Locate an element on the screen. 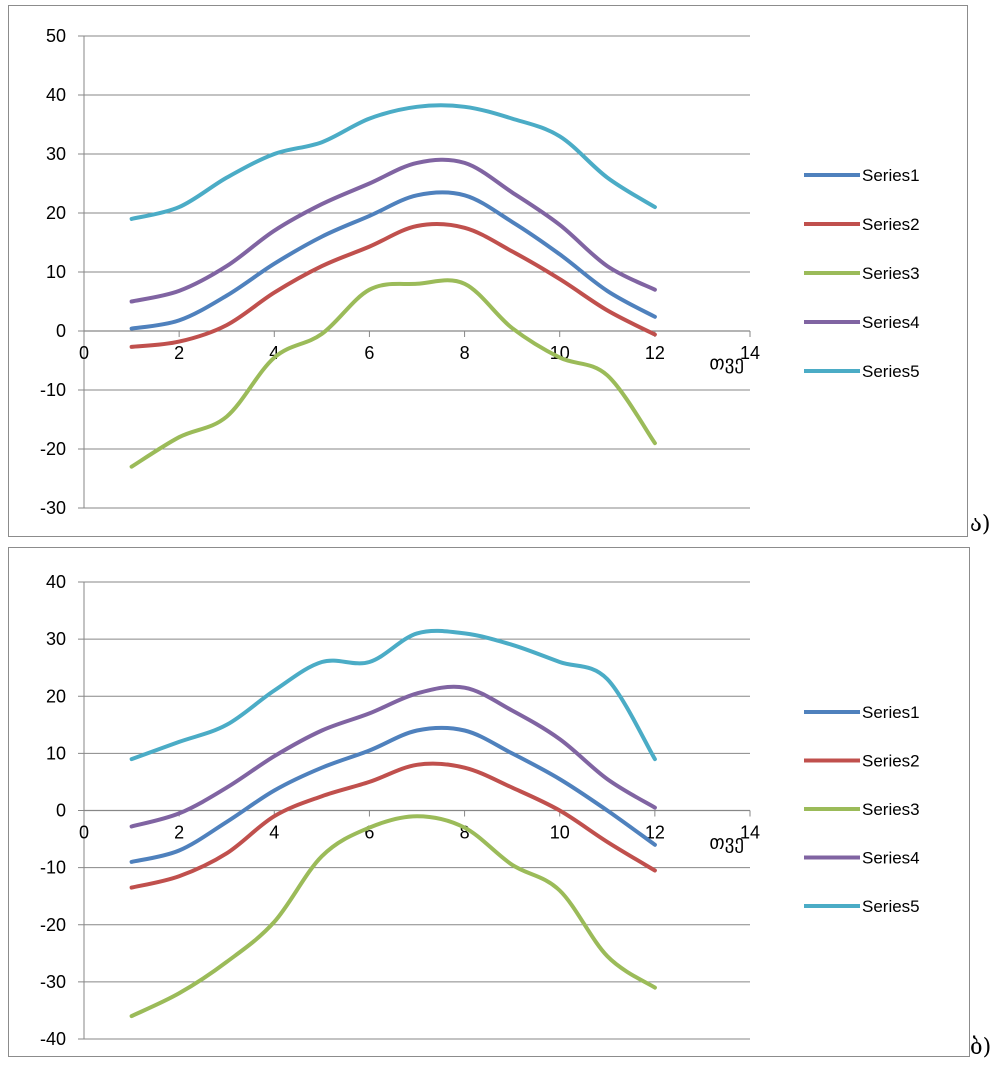 The height and width of the screenshot is (1068, 995). chart-0-xtick-label-1: 2 is located at coordinates (179, 353).